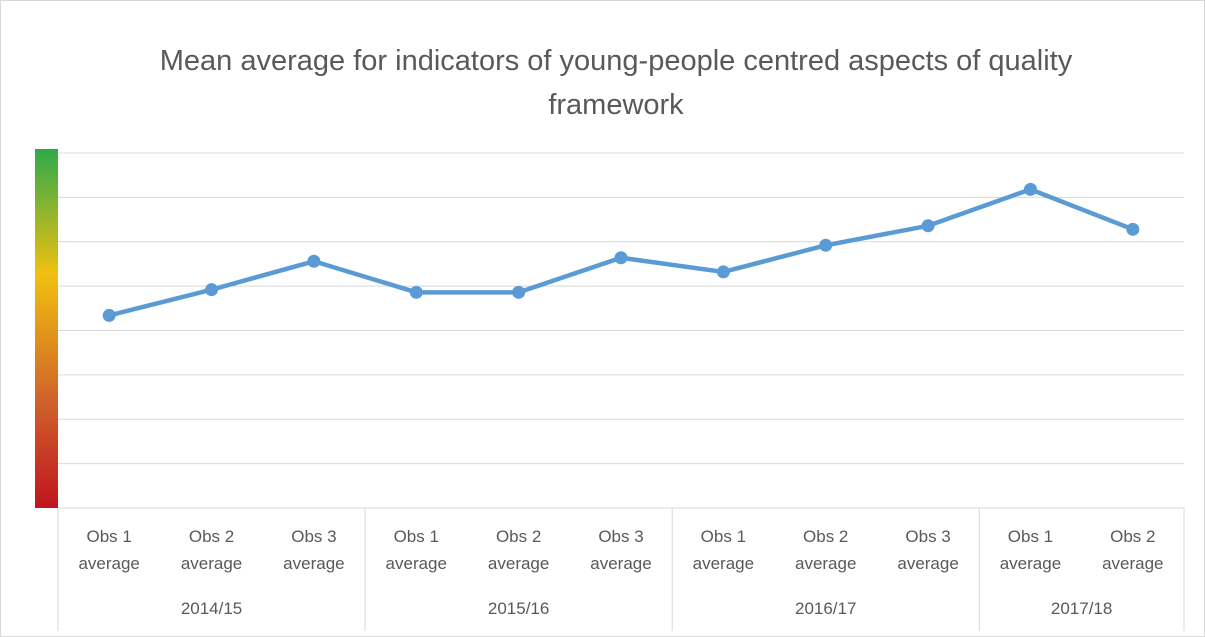 Image resolution: width=1205 pixels, height=637 pixels. Describe the element at coordinates (1081, 608) in the screenshot. I see `group-label: 2017/18` at that location.